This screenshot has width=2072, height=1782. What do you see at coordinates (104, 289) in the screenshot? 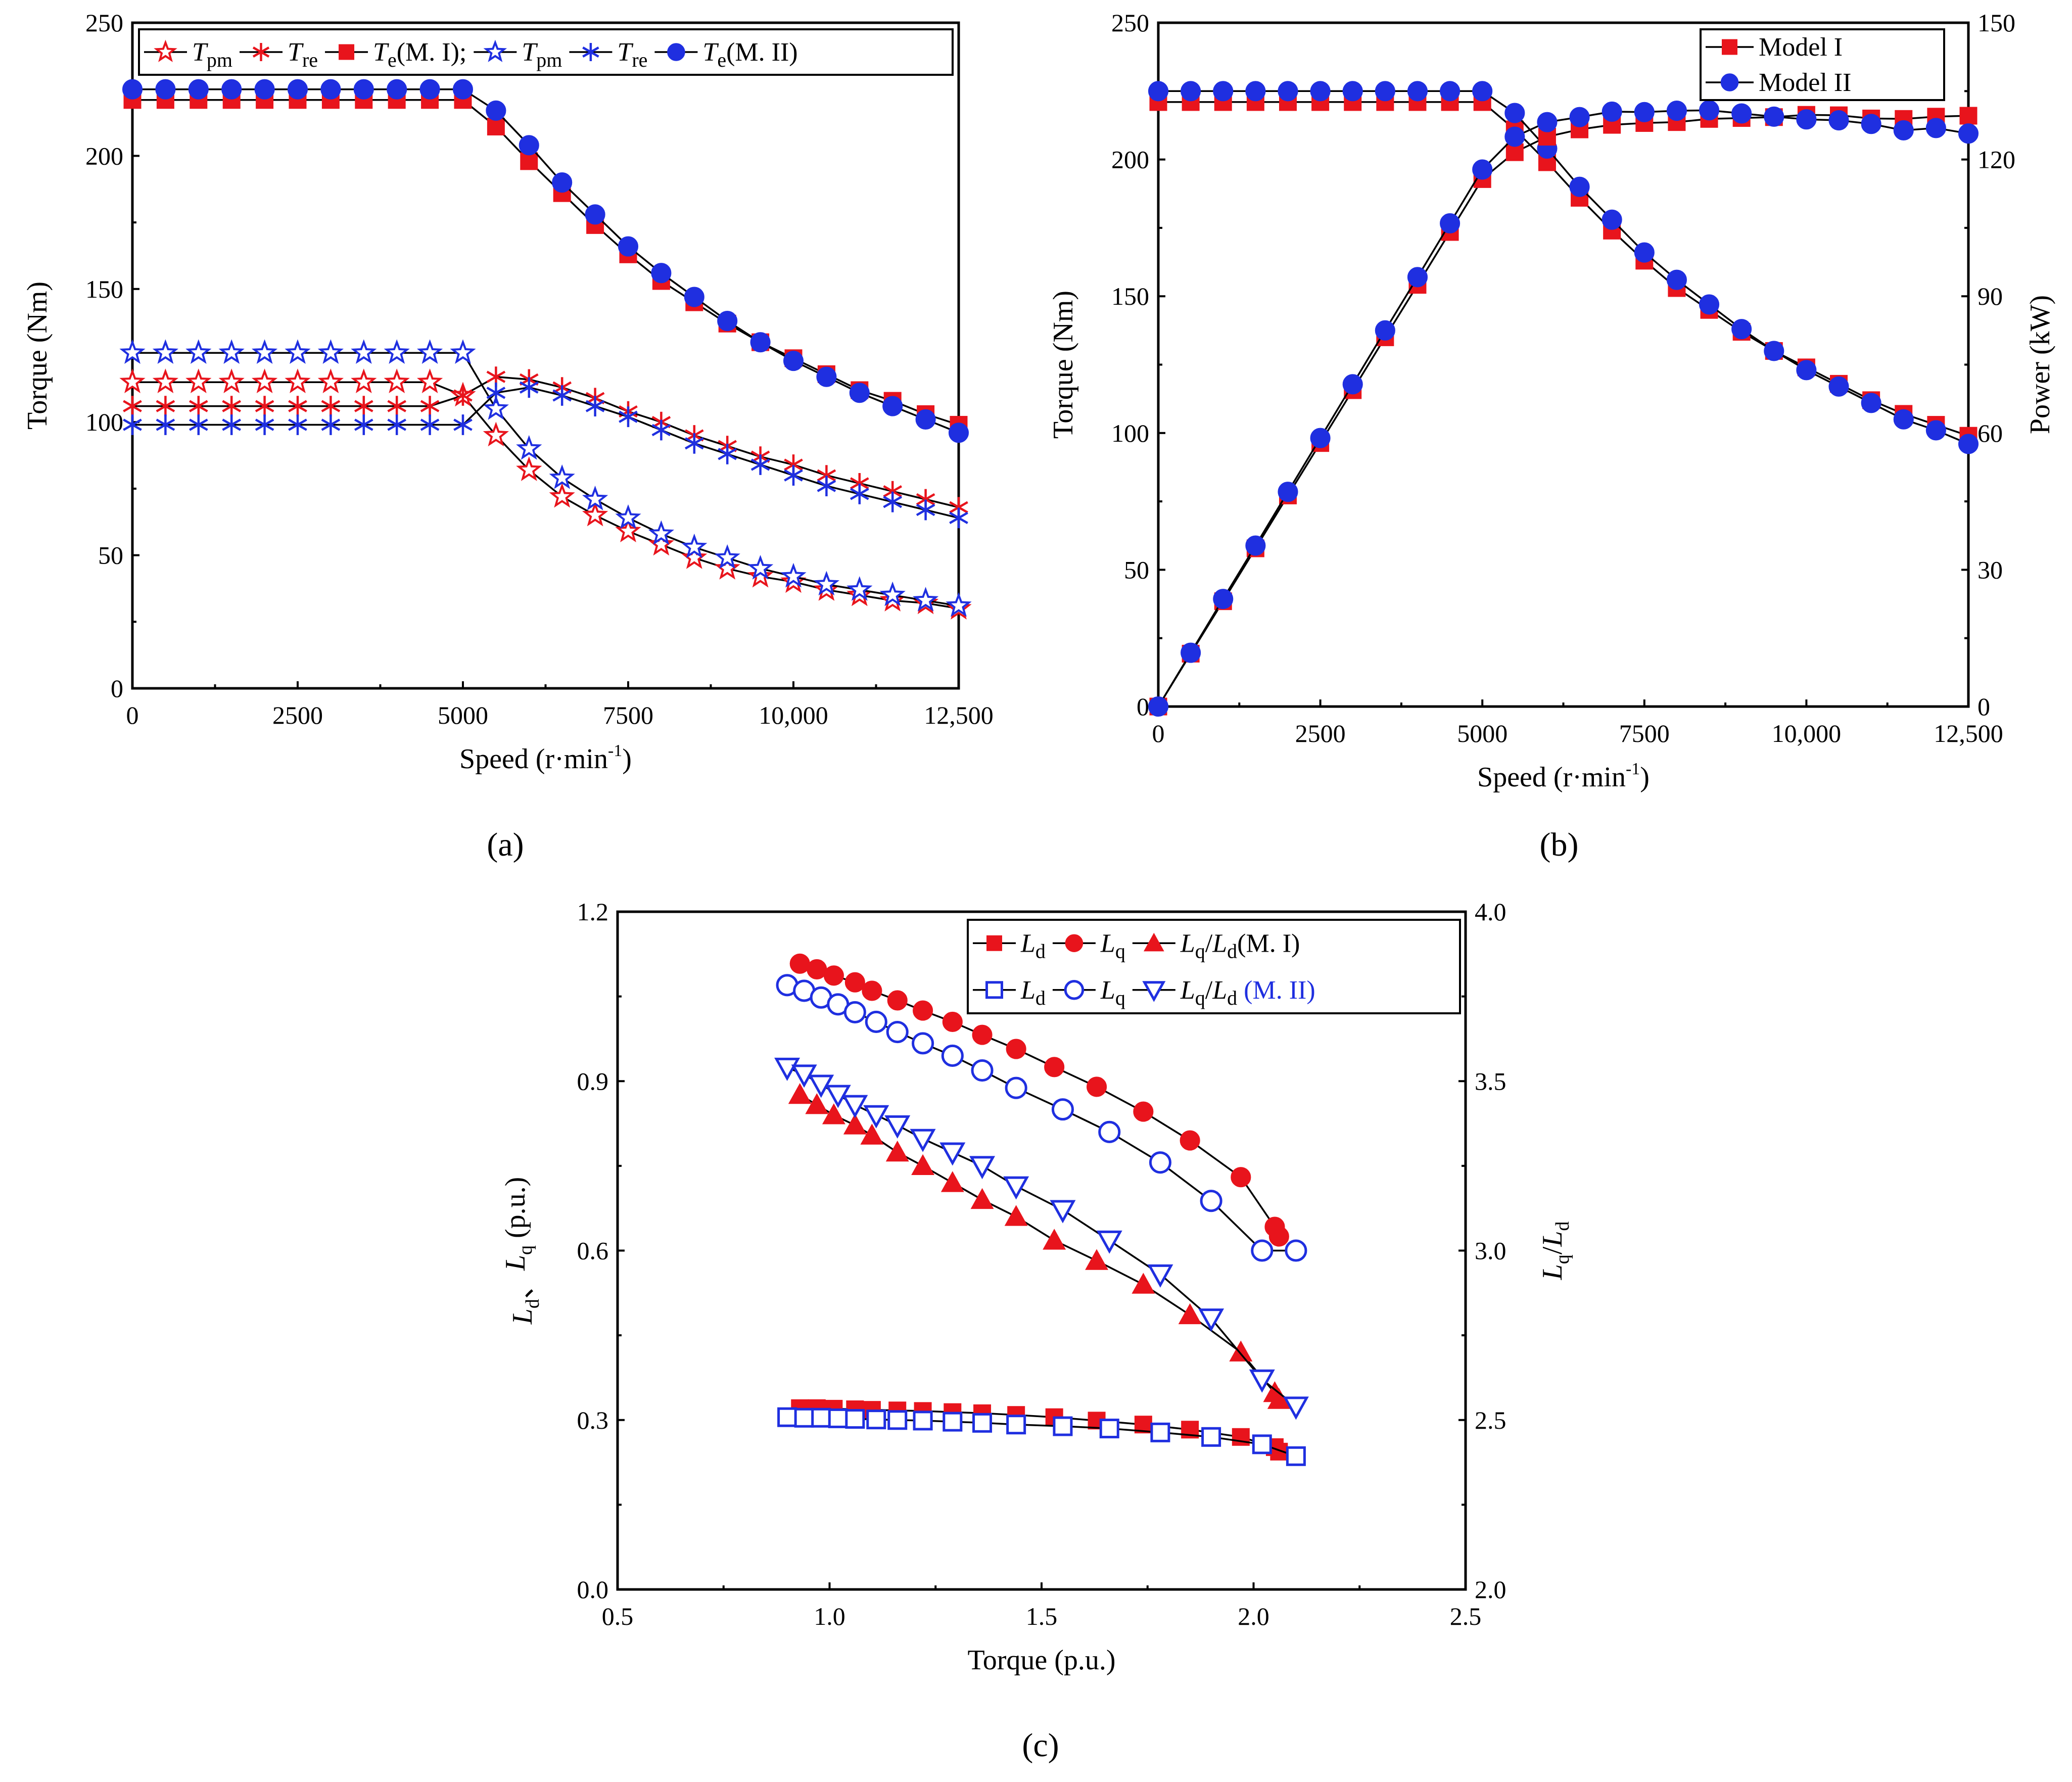
I see `y-tick-label: 150` at bounding box center [104, 289].